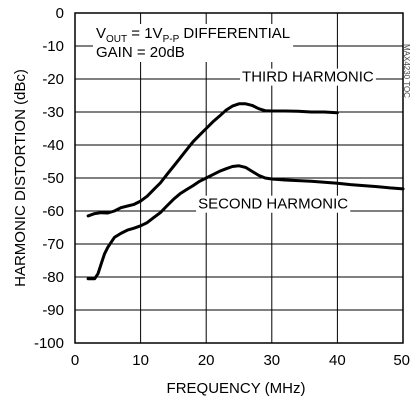  Describe the element at coordinates (53, 112) in the screenshot. I see `y-tick-label: -30` at that location.